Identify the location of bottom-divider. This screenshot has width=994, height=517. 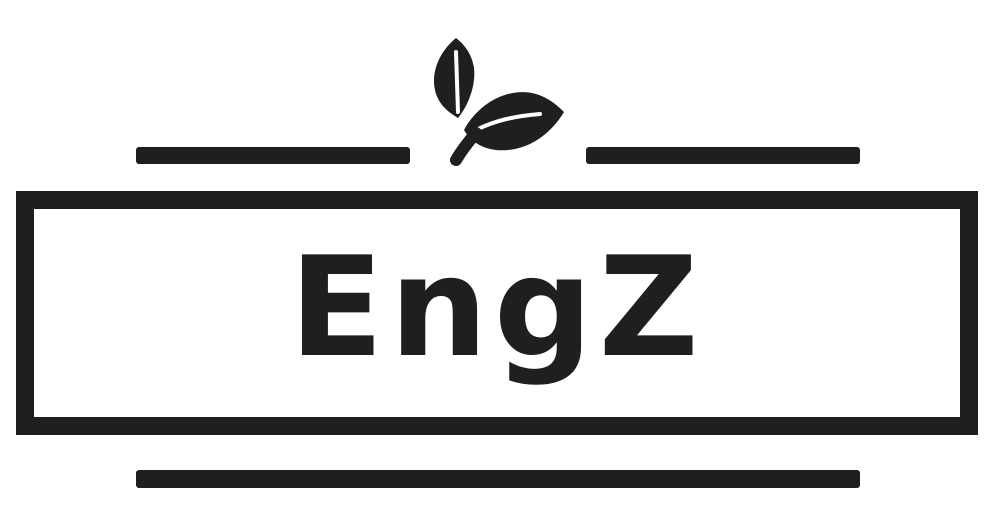
(498, 479).